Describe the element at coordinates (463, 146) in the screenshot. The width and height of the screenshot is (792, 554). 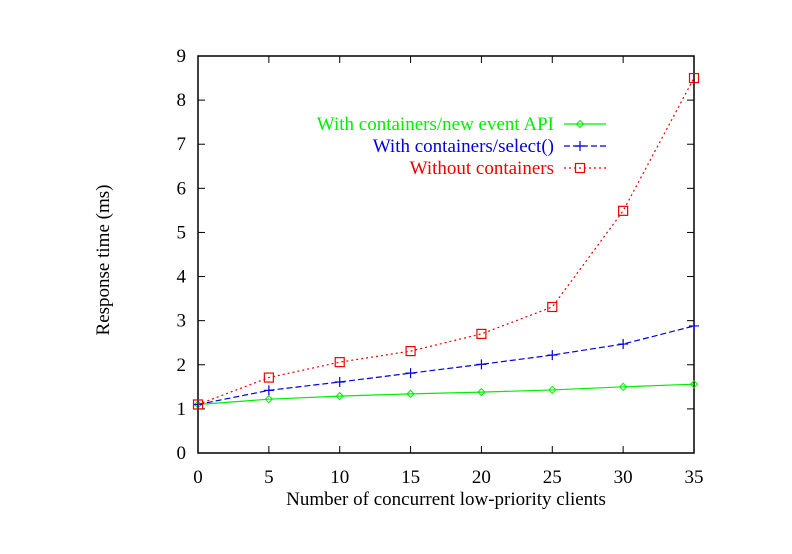
I see `legend-label: With containers/select()` at that location.